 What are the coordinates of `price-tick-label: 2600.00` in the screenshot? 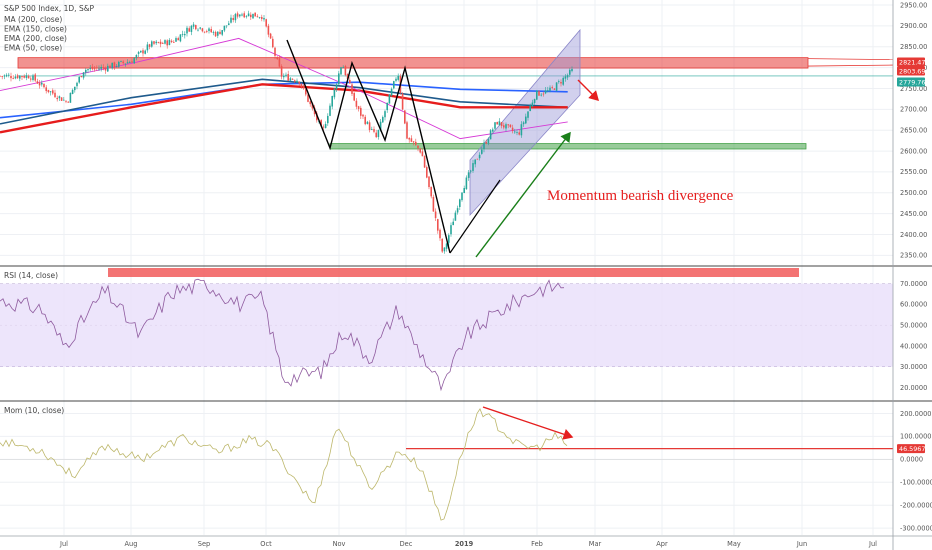 It's located at (913, 151).